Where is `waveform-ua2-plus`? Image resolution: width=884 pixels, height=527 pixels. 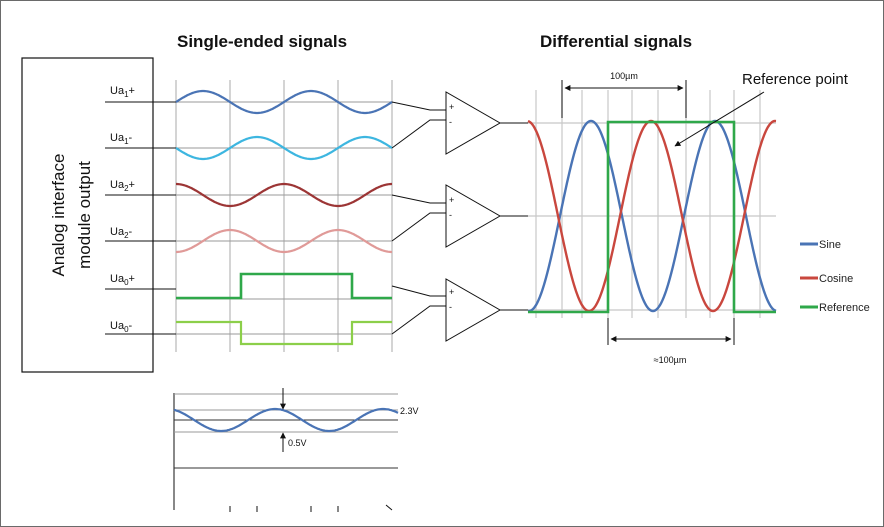 waveform-ua2-plus is located at coordinates (284, 195).